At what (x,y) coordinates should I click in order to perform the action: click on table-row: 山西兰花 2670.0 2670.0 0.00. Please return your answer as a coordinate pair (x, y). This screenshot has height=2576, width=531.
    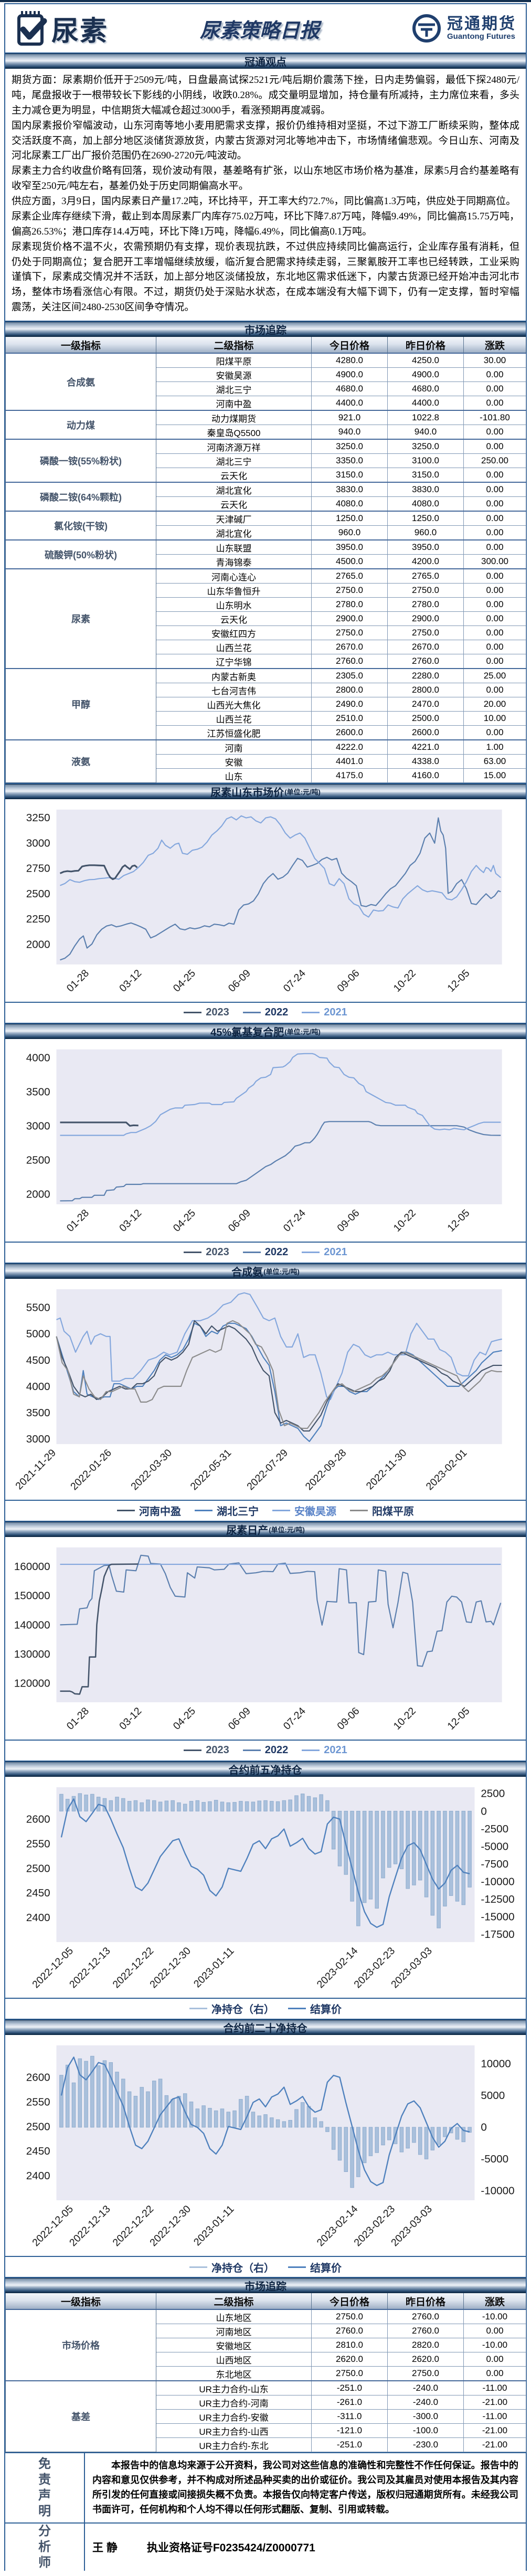
    Looking at the image, I should click on (266, 647).